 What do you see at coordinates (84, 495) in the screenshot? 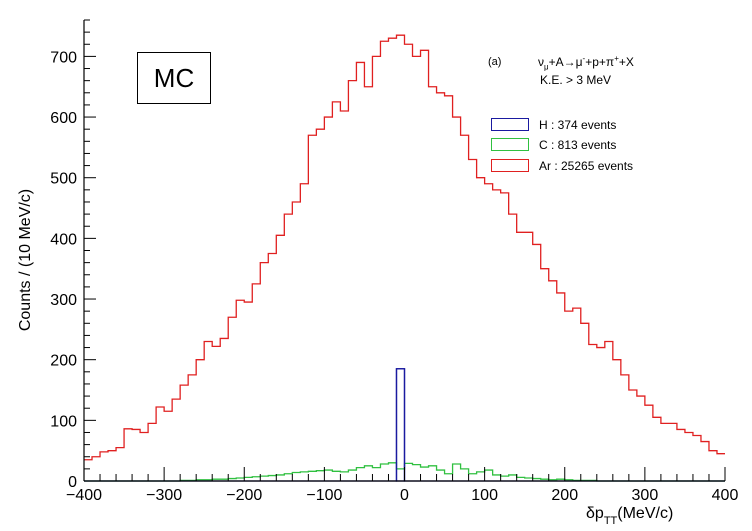
I see `x-tick-label: −400` at bounding box center [84, 495].